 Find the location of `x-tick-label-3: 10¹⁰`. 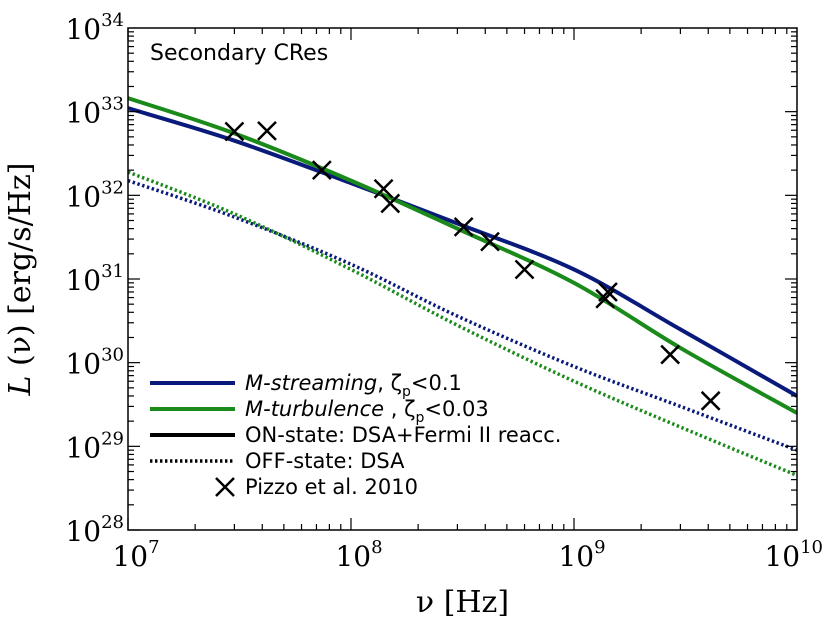

x-tick-label-3: 10¹⁰ is located at coordinates (793, 555).